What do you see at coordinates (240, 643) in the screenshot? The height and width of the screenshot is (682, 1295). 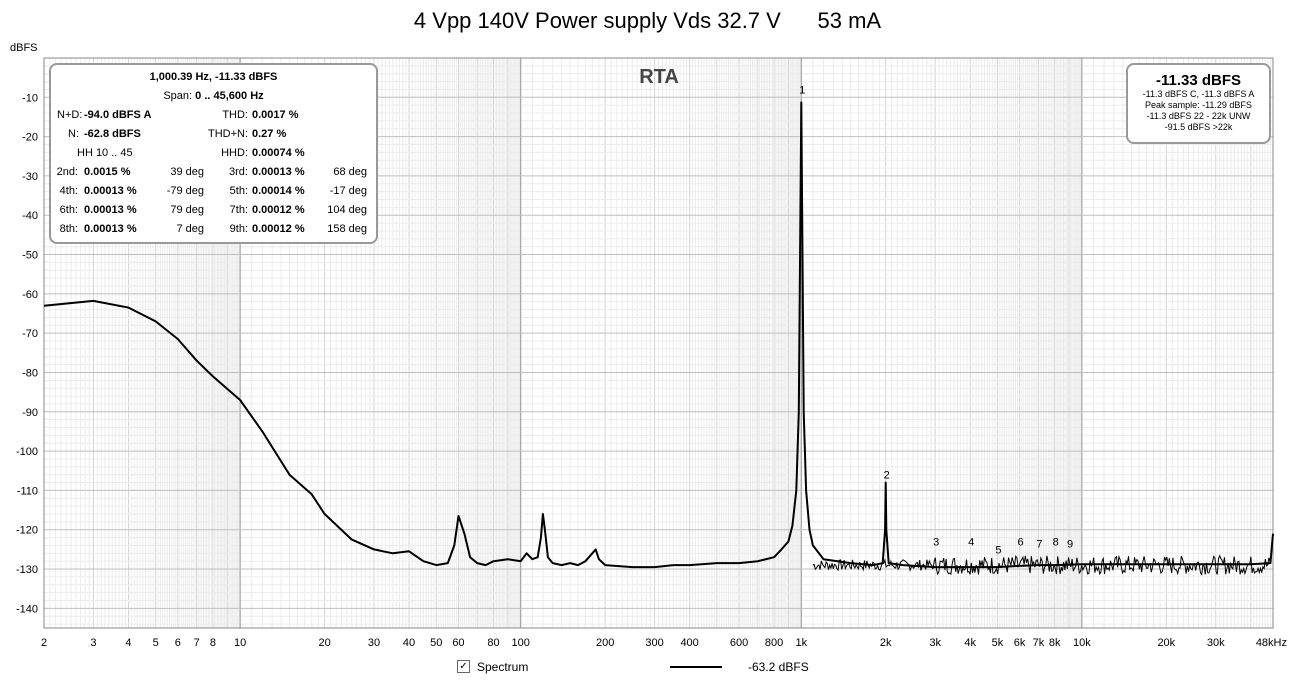 I see `x-tick-label: 10` at bounding box center [240, 643].